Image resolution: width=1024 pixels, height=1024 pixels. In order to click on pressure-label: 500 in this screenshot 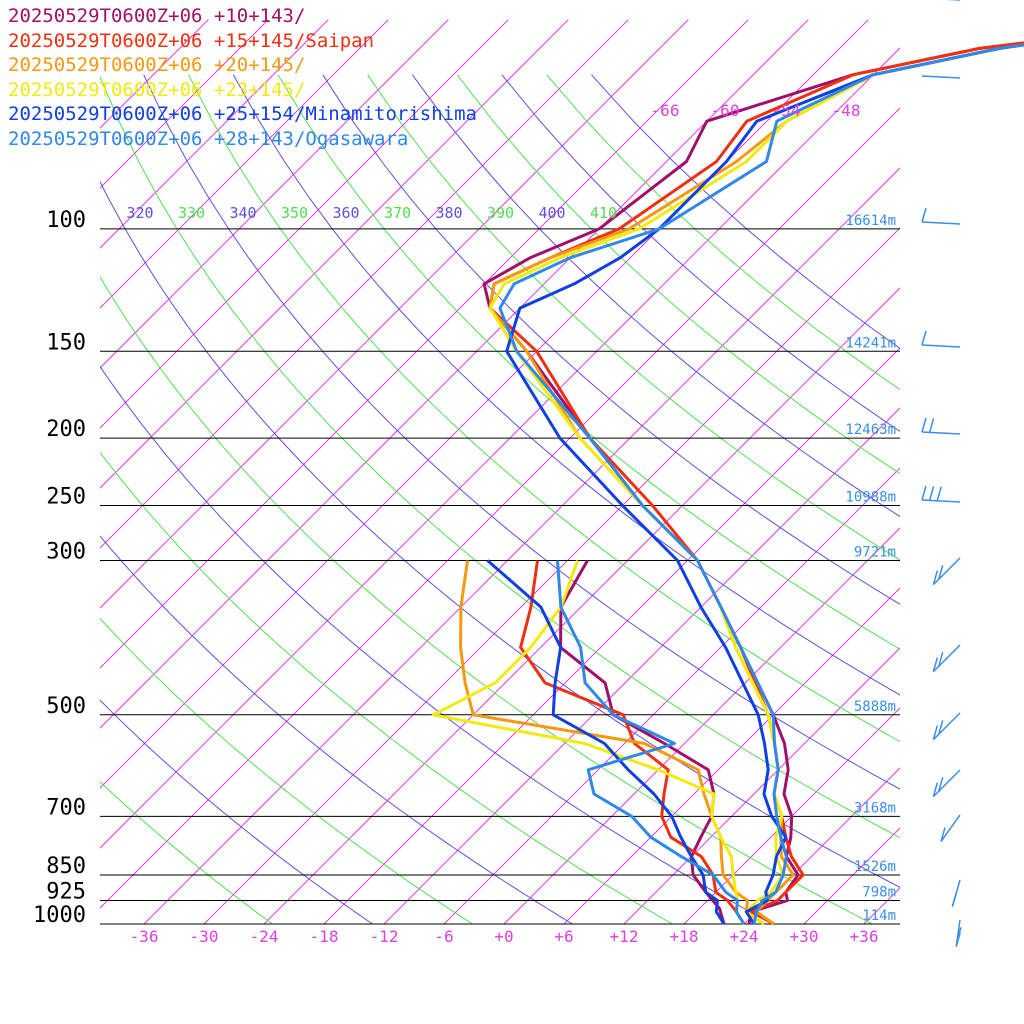, I will do `click(66, 706)`.